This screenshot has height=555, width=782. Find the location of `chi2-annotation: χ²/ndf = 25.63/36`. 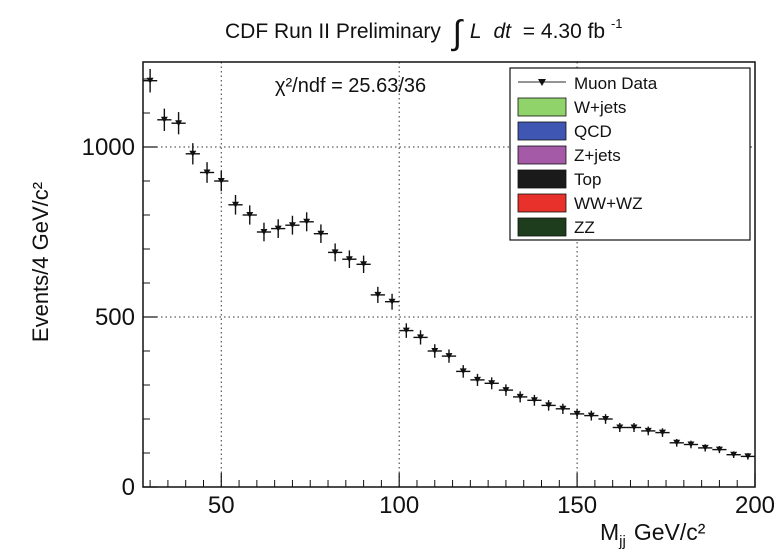

chi2-annotation: χ²/ndf = 25.63/36 is located at coordinates (350, 86).